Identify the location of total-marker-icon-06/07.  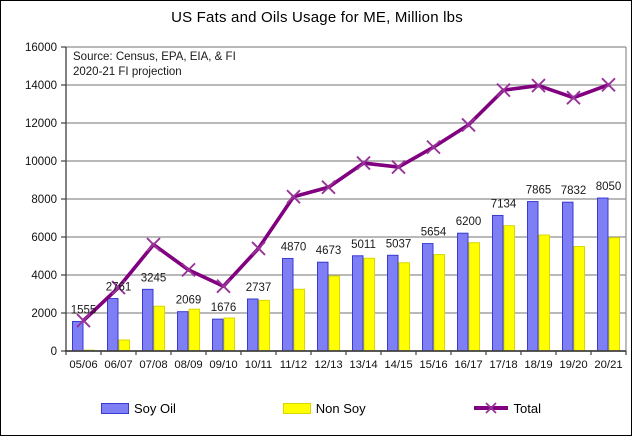
(118, 287).